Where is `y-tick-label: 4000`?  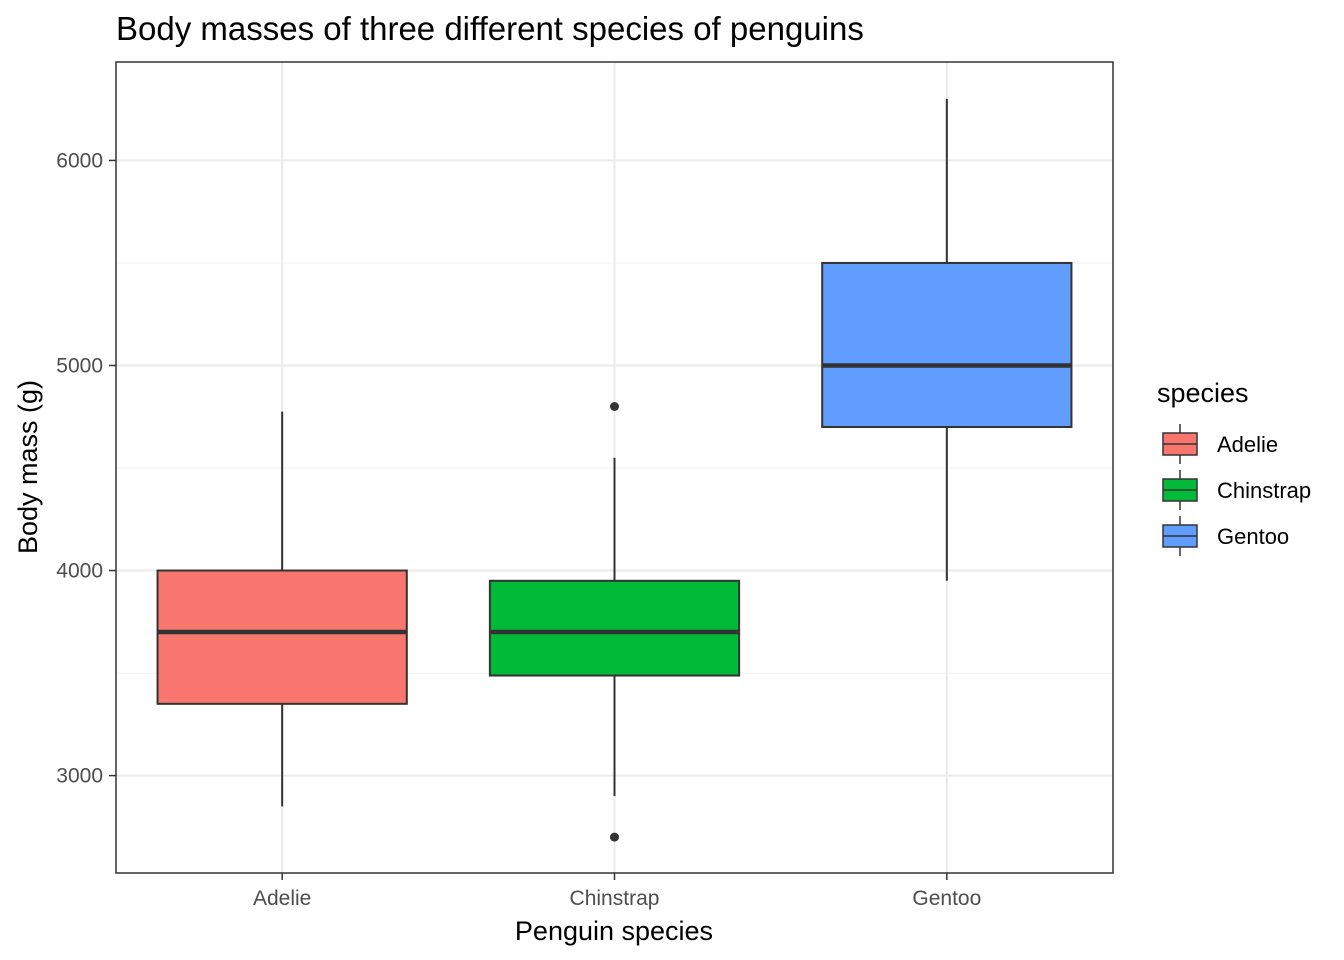 y-tick-label: 4000 is located at coordinates (79, 571).